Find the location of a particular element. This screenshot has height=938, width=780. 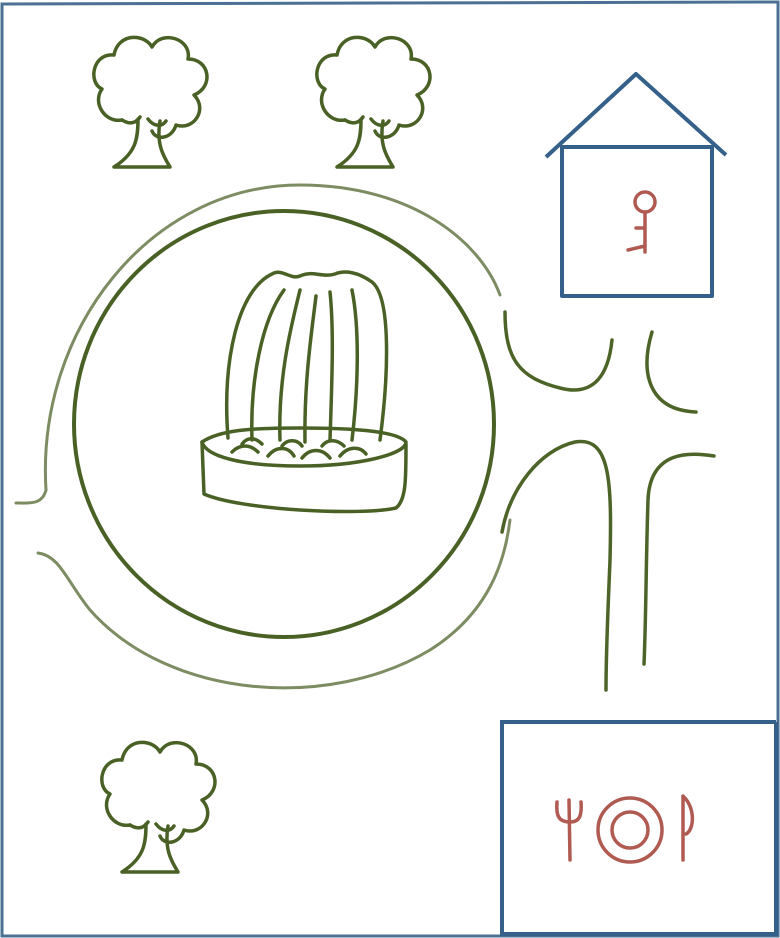

tree-top-left is located at coordinates (150, 102).